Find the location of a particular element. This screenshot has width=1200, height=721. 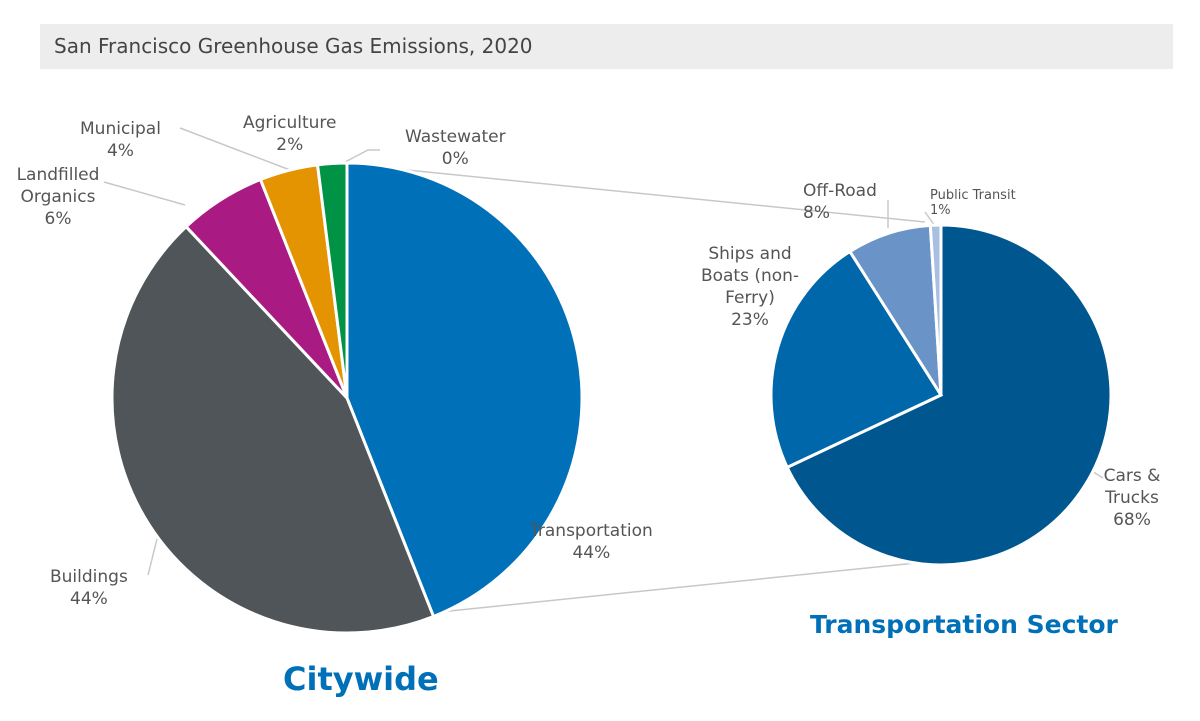

leader-public-transit is located at coordinates (930, 219).